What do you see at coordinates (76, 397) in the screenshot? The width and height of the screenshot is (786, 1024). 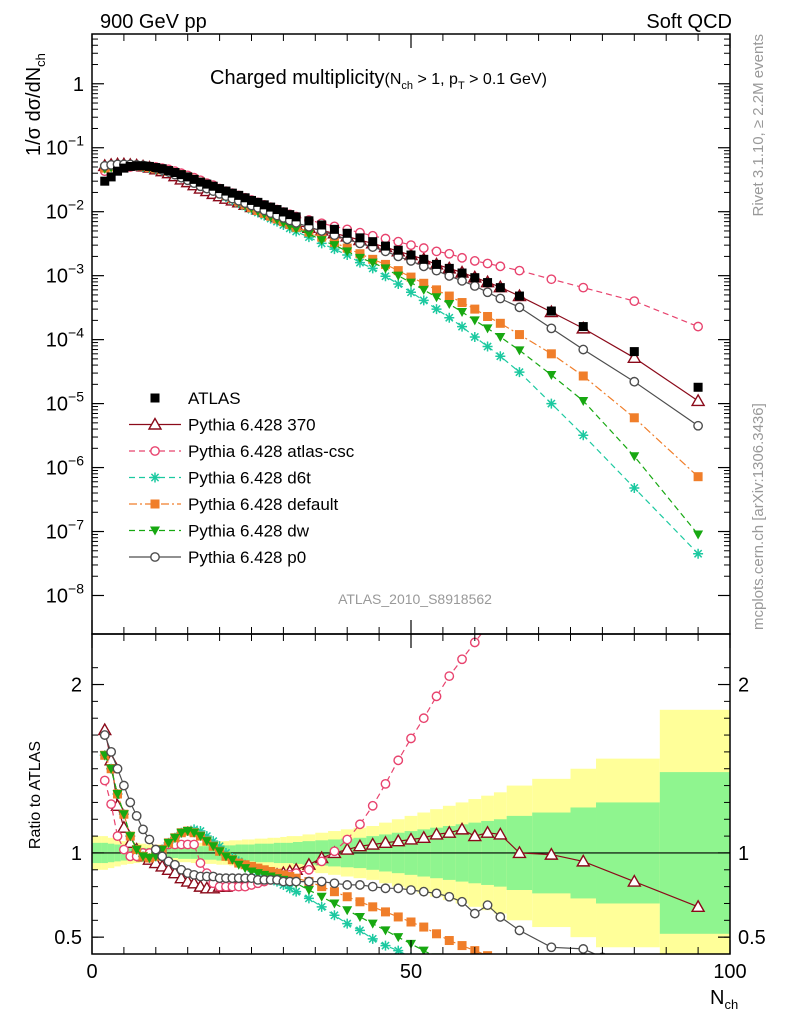 I see `main-y-tick-exponent: −5` at bounding box center [76, 397].